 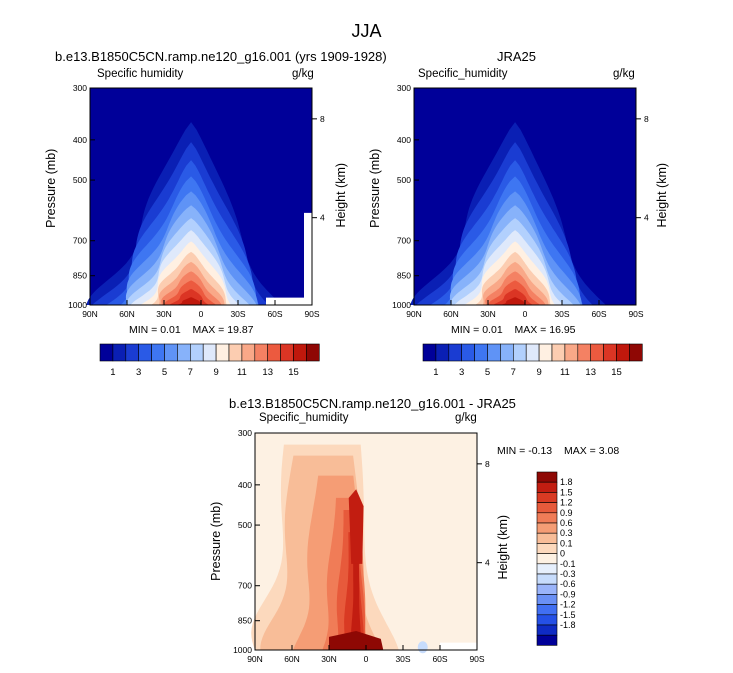 I want to click on panel-model-variable: Specific humidity, so click(x=140, y=74).